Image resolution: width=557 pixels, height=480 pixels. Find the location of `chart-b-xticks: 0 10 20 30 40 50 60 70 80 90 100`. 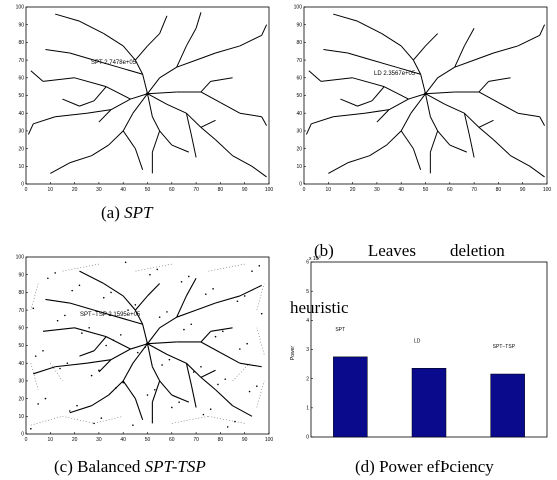

chart-b-xticks: 0 10 20 30 40 50 60 70 80 90 100 is located at coordinates (427, 187).